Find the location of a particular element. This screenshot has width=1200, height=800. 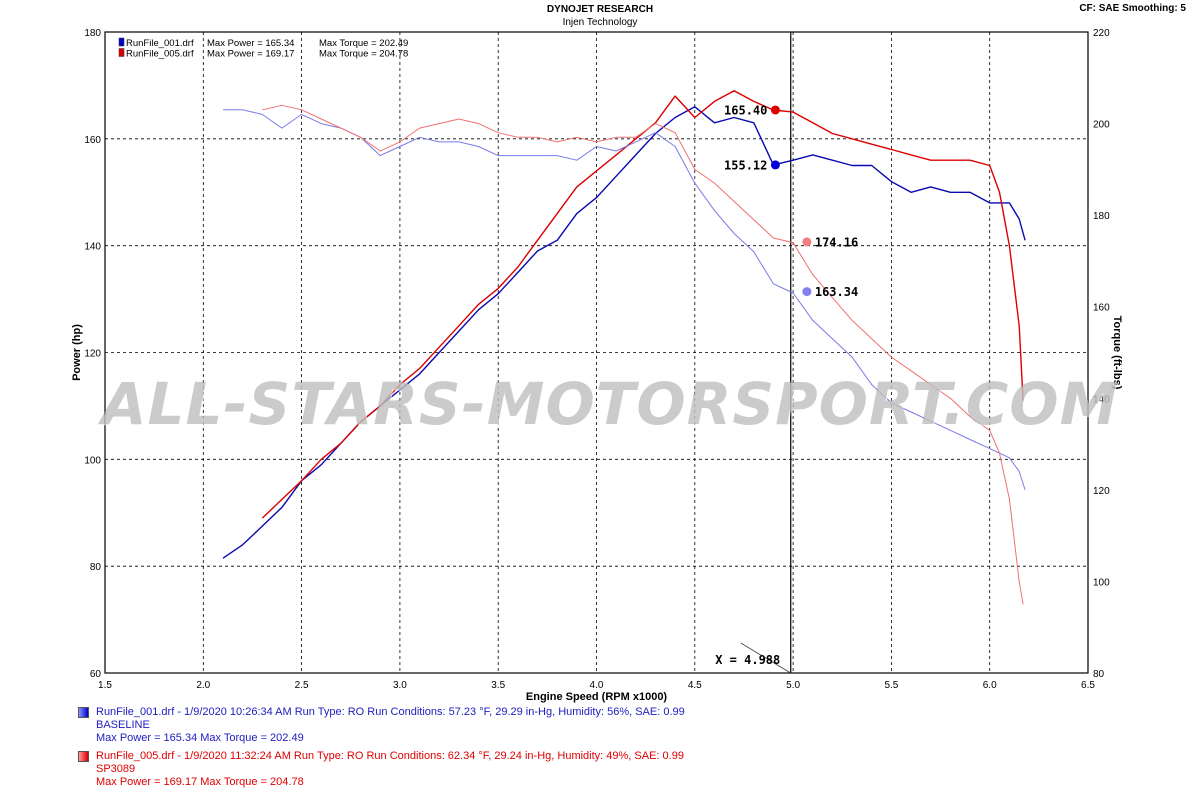

x-tick-label: 4.0 is located at coordinates (597, 685).